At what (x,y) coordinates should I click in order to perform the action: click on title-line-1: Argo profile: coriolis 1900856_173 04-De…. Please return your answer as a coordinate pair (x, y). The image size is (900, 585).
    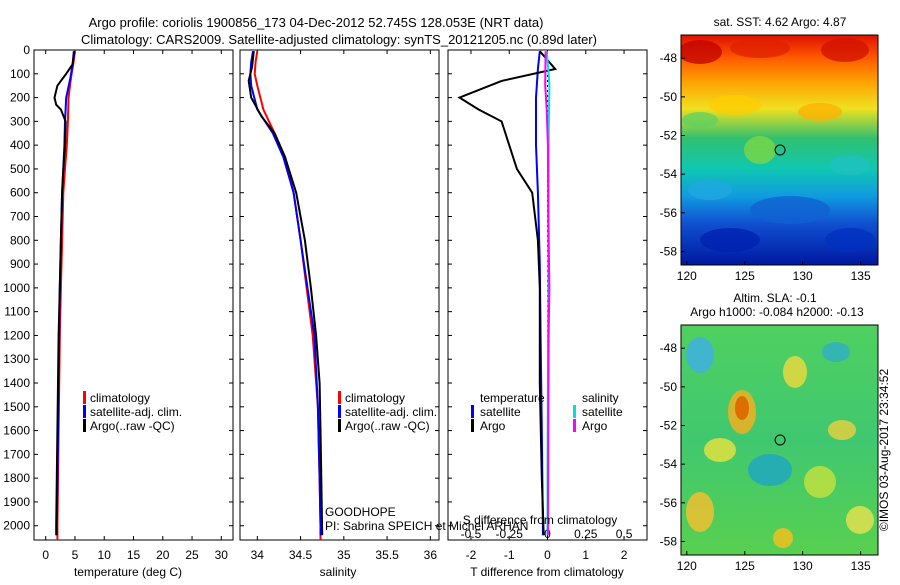
    Looking at the image, I should click on (316, 22).